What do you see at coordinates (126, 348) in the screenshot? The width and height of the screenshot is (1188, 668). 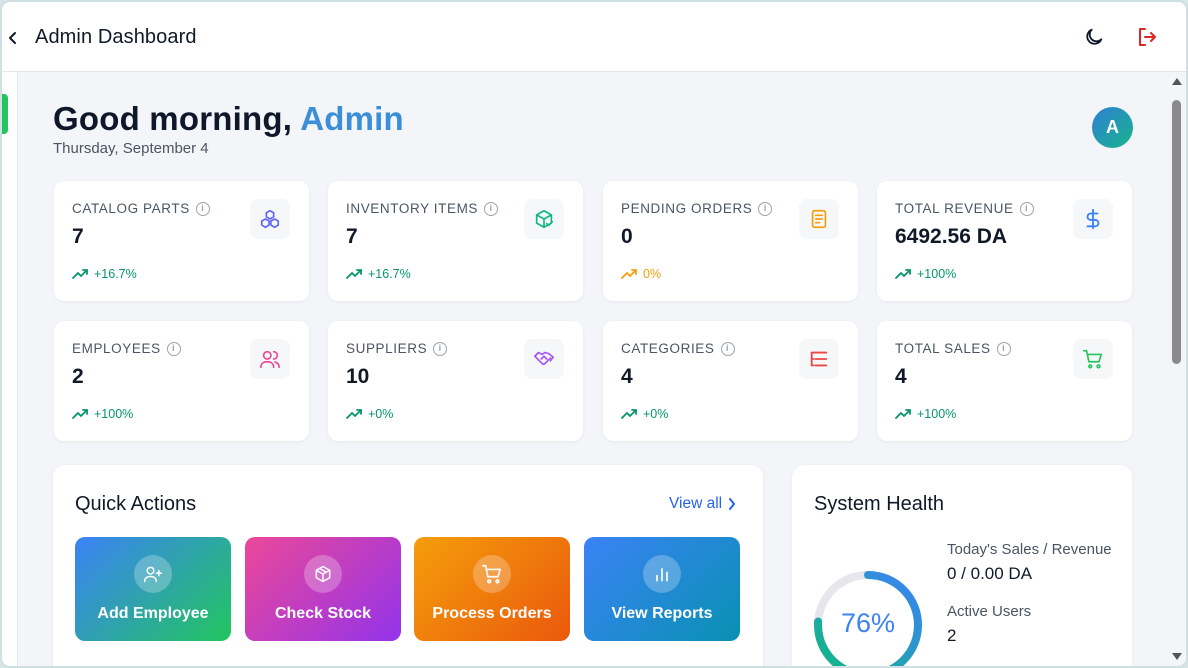 I see `stat-label: EMPLOYEES i` at bounding box center [126, 348].